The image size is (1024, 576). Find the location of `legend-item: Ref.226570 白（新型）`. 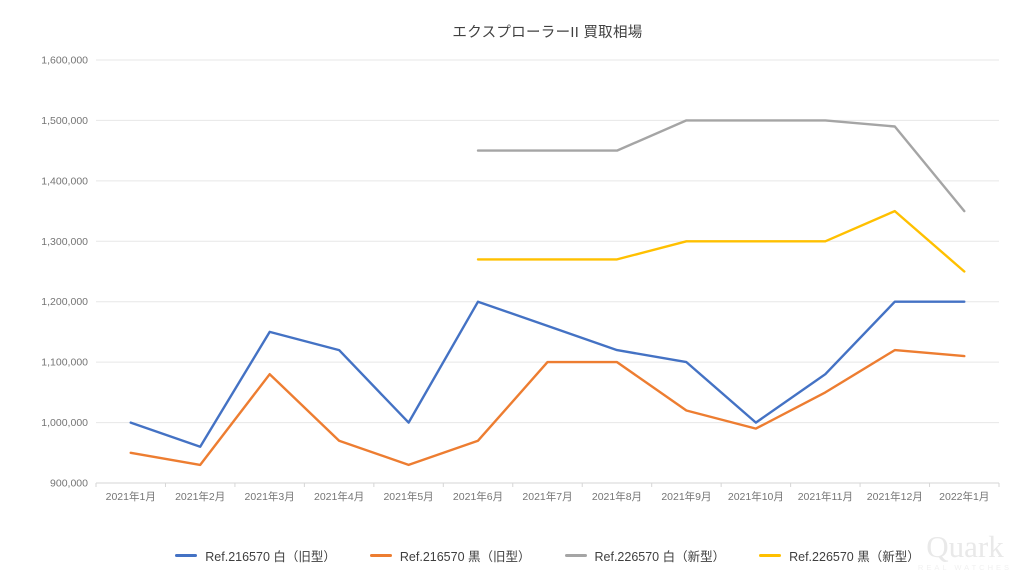

legend-item: Ref.226570 白（新型） is located at coordinates (645, 555).